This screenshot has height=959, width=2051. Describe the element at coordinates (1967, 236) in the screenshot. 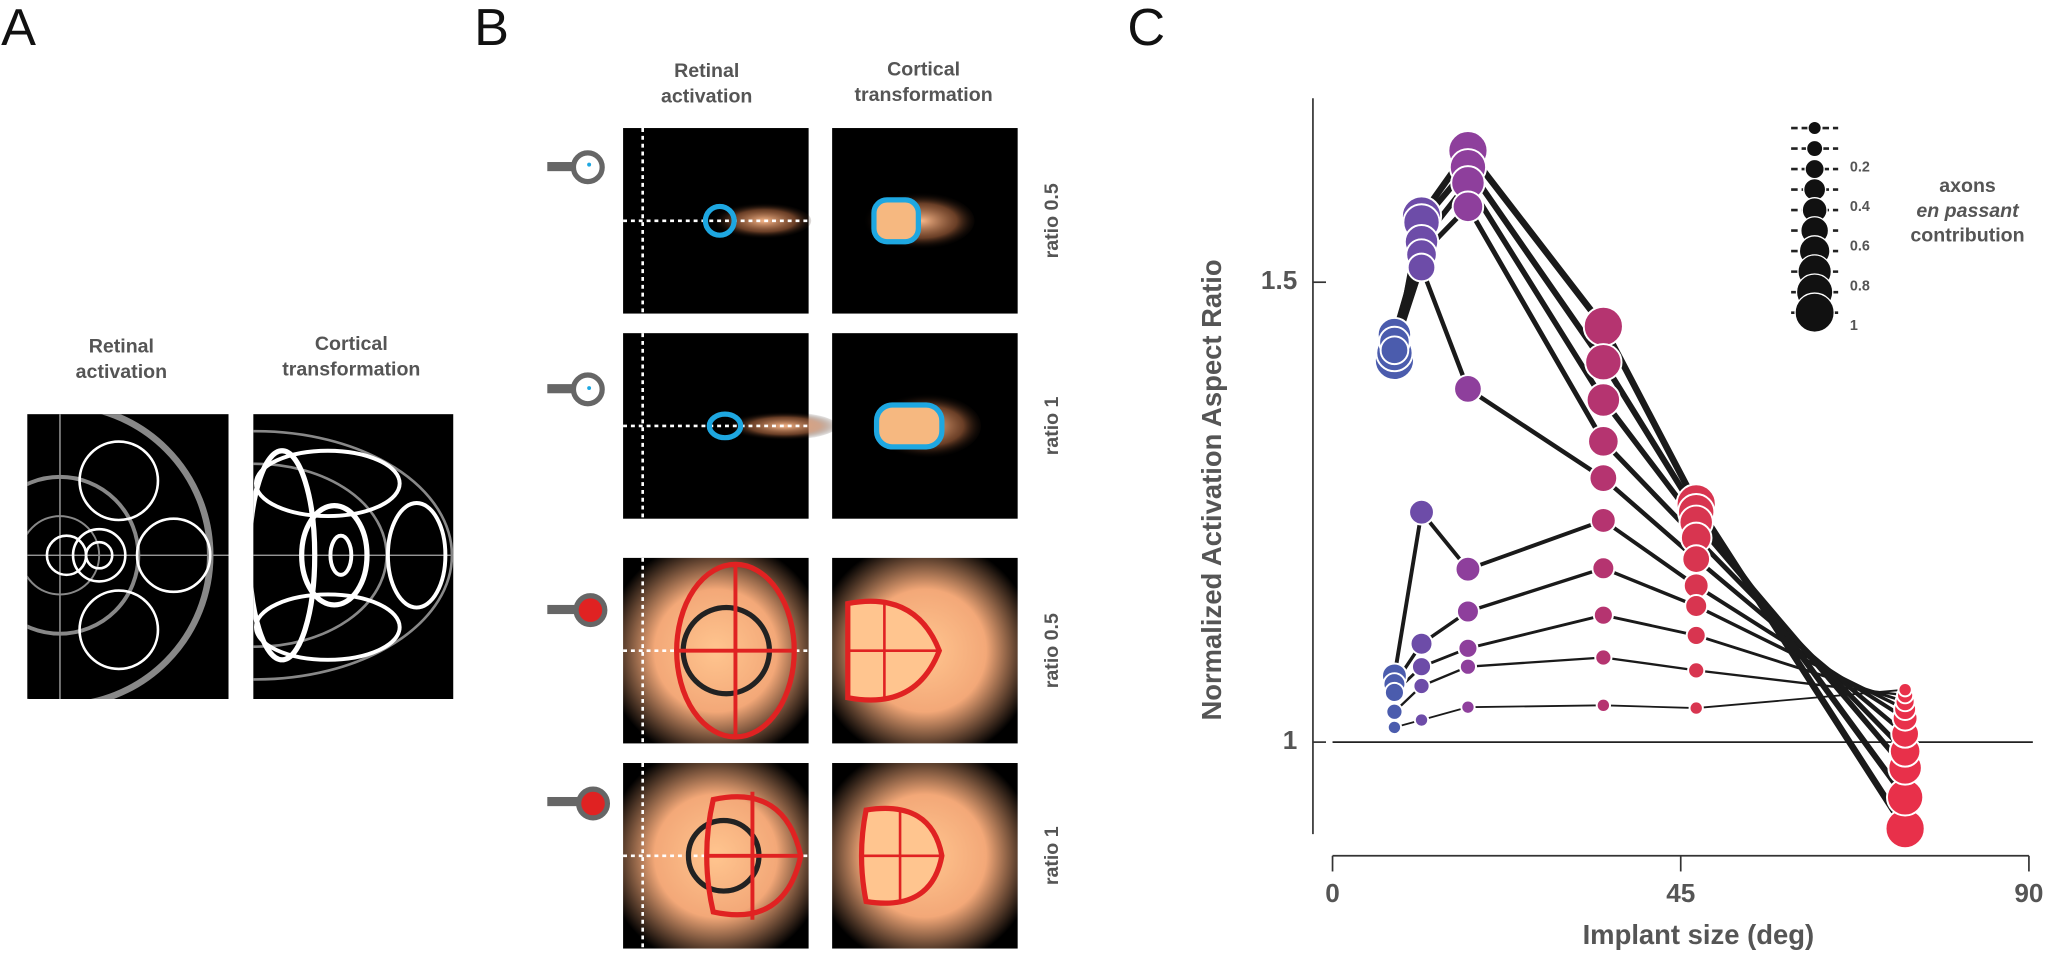

I see `legend-title: contribution` at that location.